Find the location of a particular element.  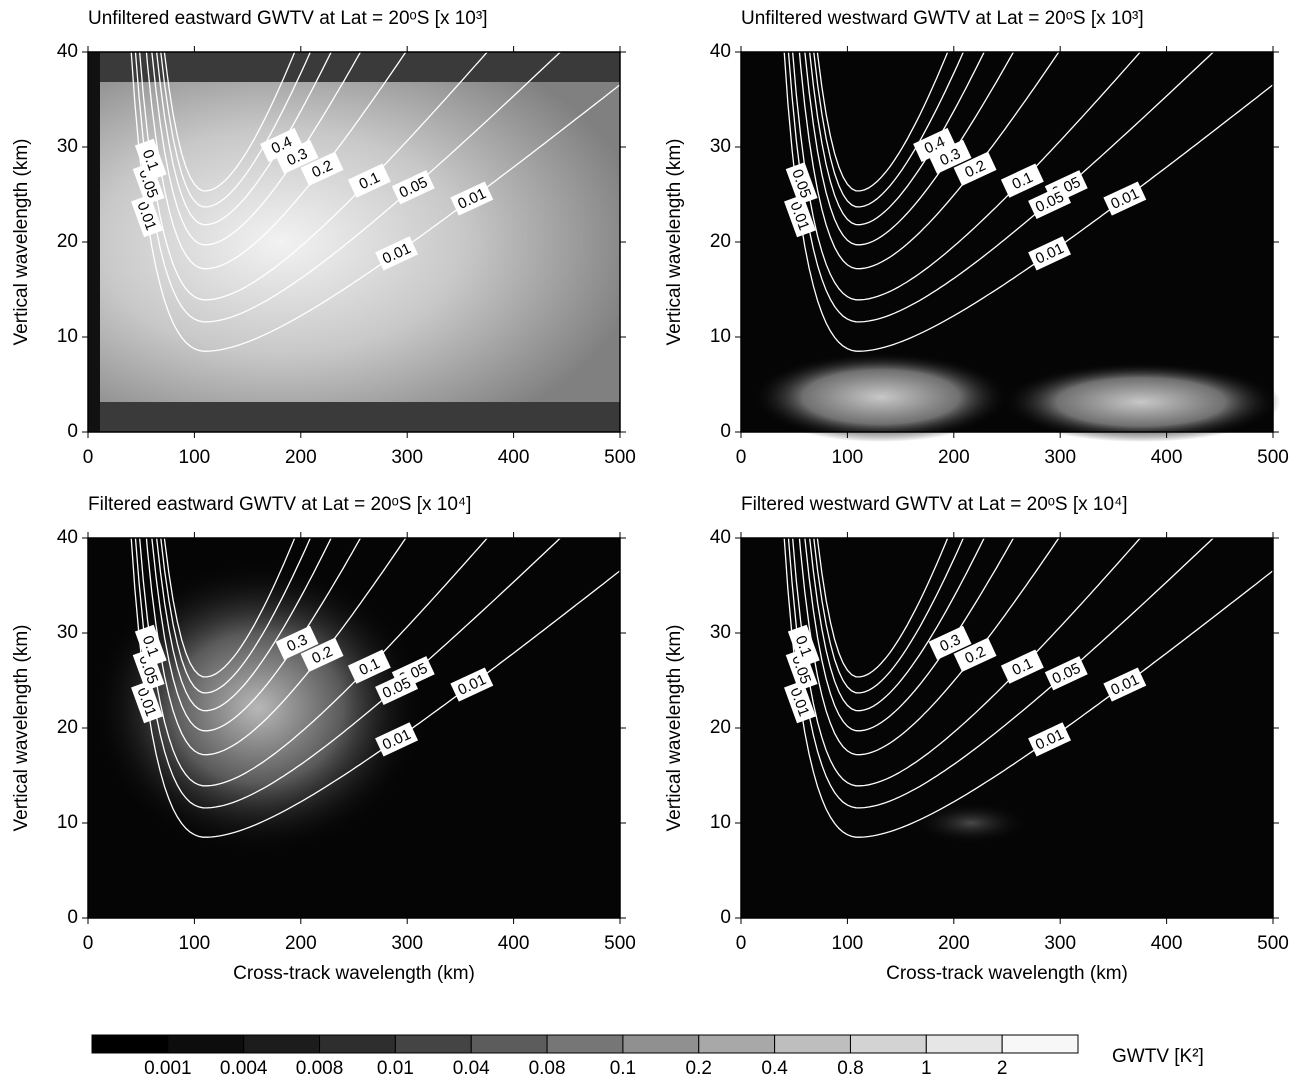

colorbar-label: 0.01 is located at coordinates (395, 1068).